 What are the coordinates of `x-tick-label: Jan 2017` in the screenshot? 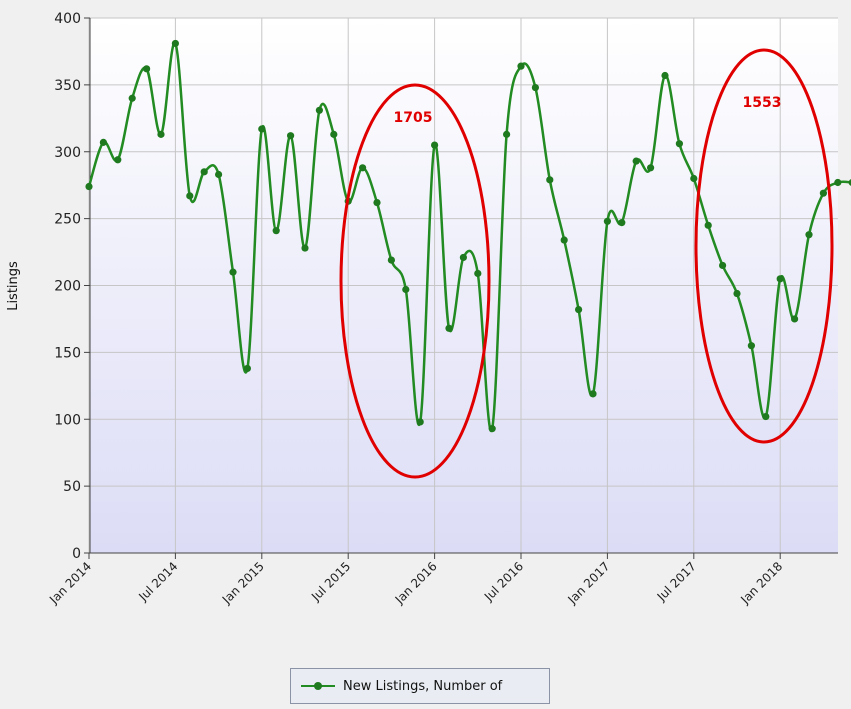 It's located at (589, 583).